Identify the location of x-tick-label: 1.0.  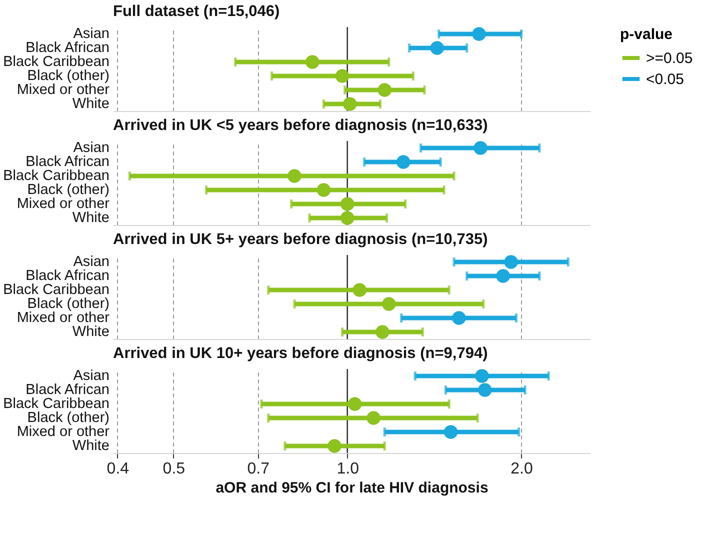
(348, 469).